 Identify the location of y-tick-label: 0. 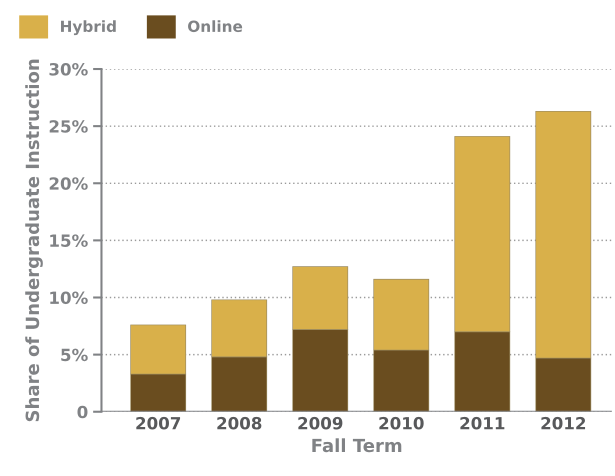
(82, 412).